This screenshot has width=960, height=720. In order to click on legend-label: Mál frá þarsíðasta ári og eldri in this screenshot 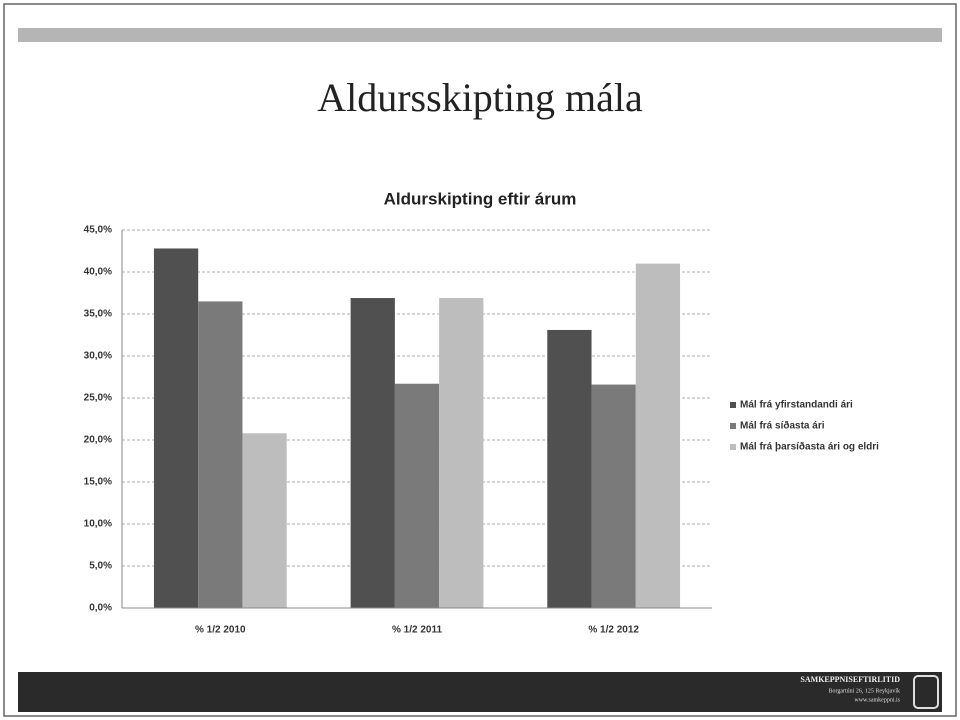, I will do `click(809, 447)`.